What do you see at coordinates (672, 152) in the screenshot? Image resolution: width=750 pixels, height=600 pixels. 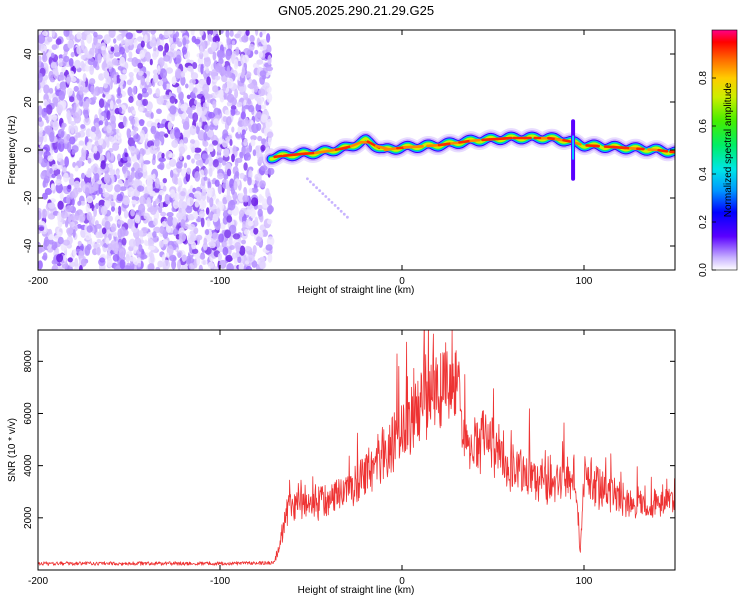 I see `ridge-peak` at bounding box center [672, 152].